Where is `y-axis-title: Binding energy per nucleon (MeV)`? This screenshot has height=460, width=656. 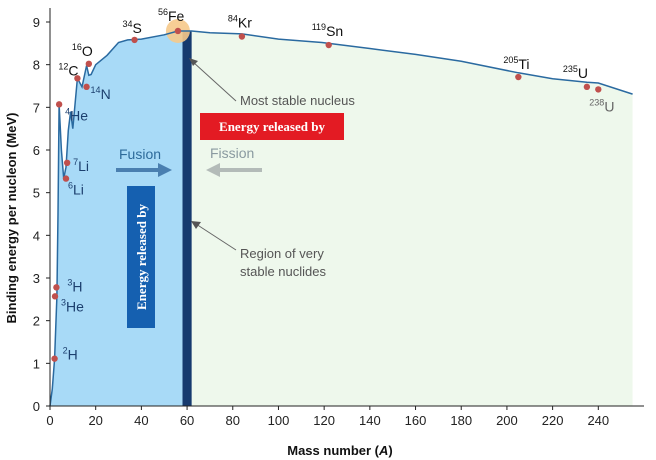 y-axis-title: Binding energy per nucleon (MeV) is located at coordinates (11, 218).